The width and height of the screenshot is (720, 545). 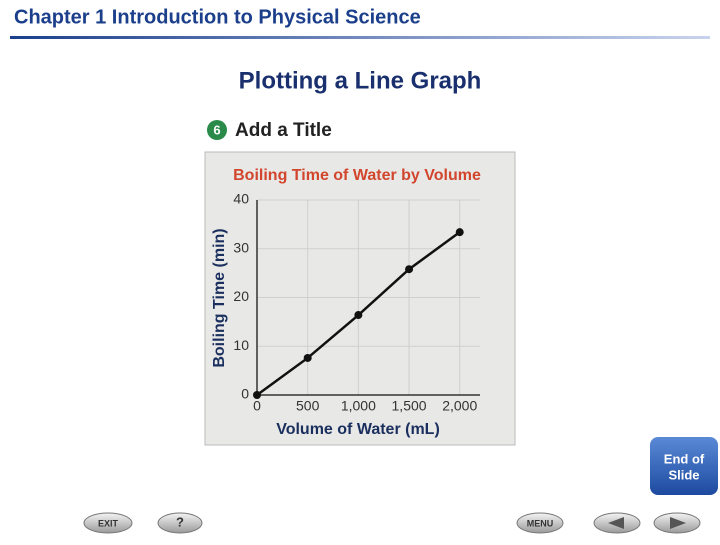 I want to click on end-button-bg, so click(x=684, y=466).